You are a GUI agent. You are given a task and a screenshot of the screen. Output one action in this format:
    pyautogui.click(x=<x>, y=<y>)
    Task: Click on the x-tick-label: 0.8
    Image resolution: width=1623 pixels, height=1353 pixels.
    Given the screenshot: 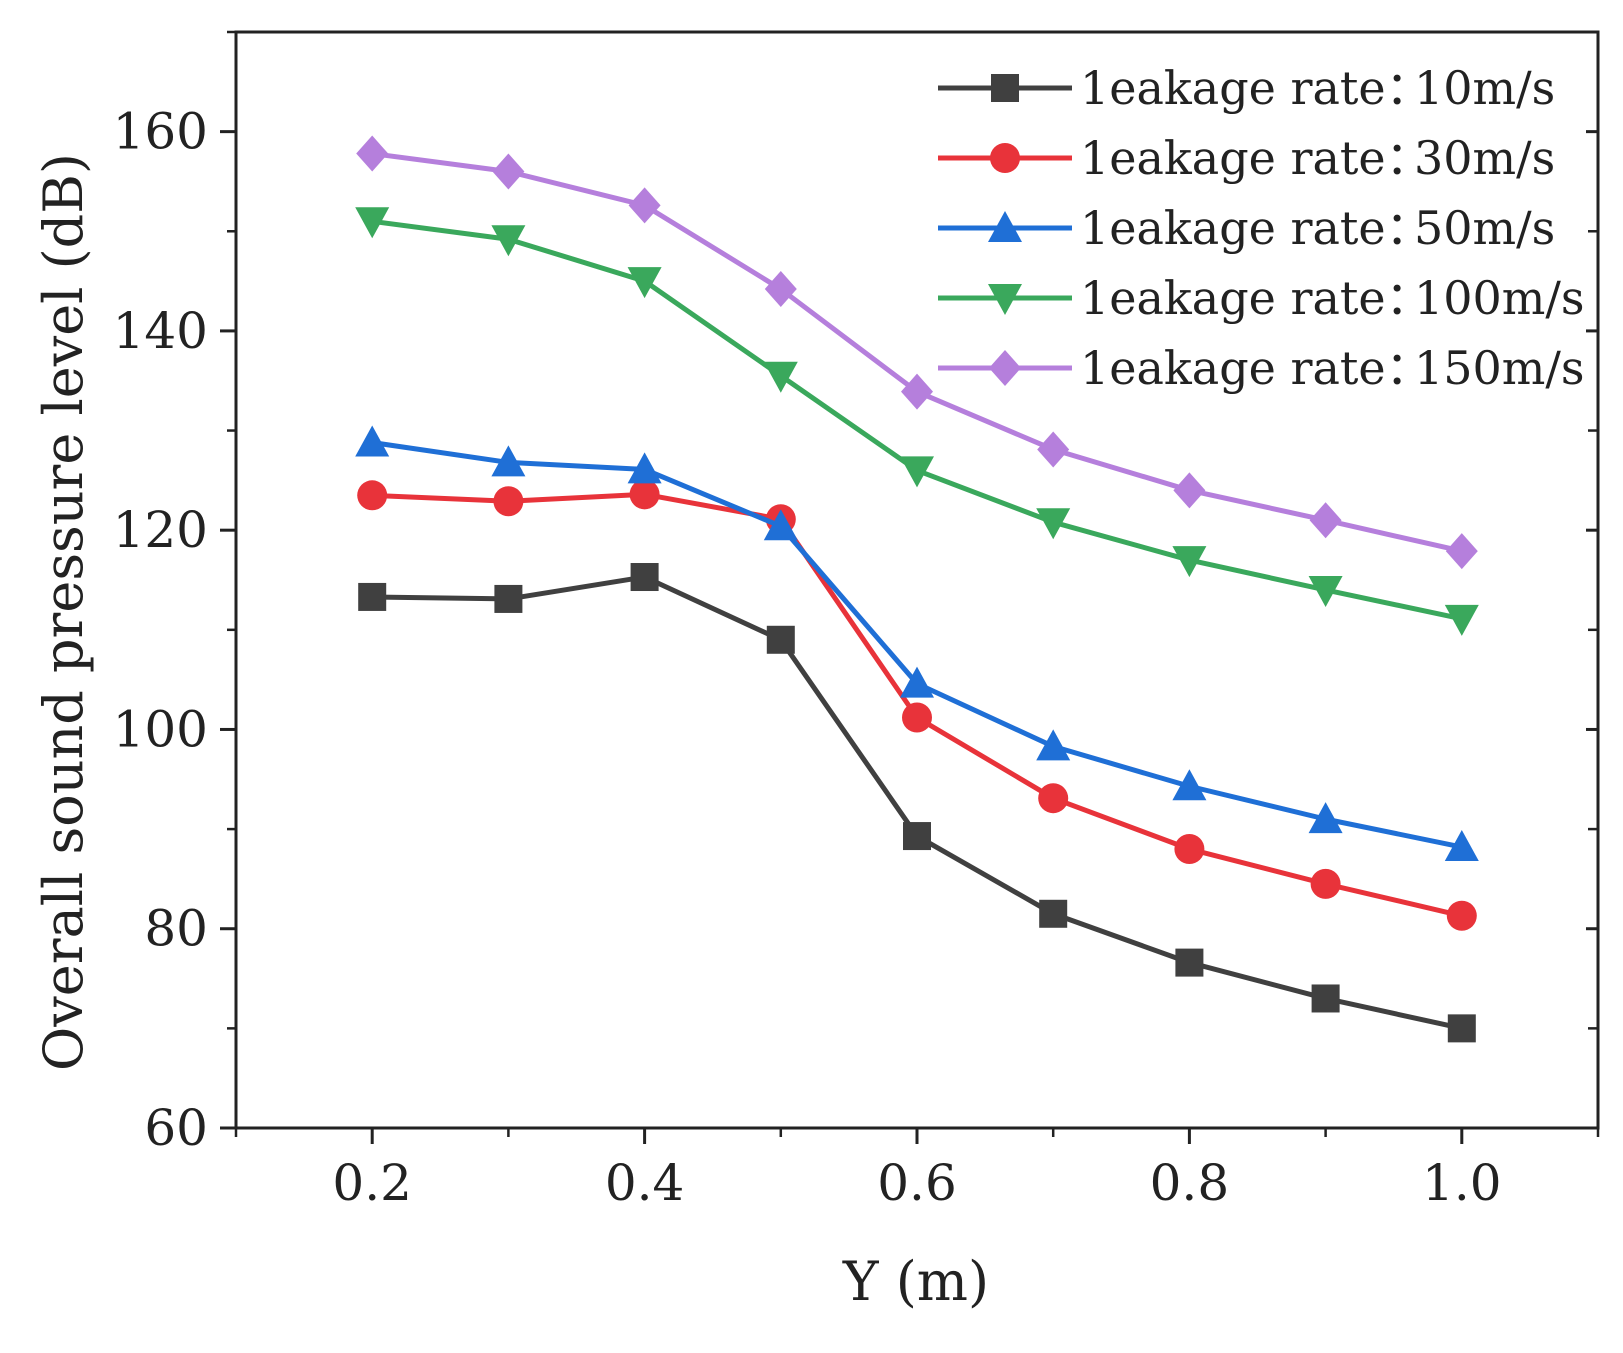 What is the action you would take?
    pyautogui.click(x=1190, y=1183)
    